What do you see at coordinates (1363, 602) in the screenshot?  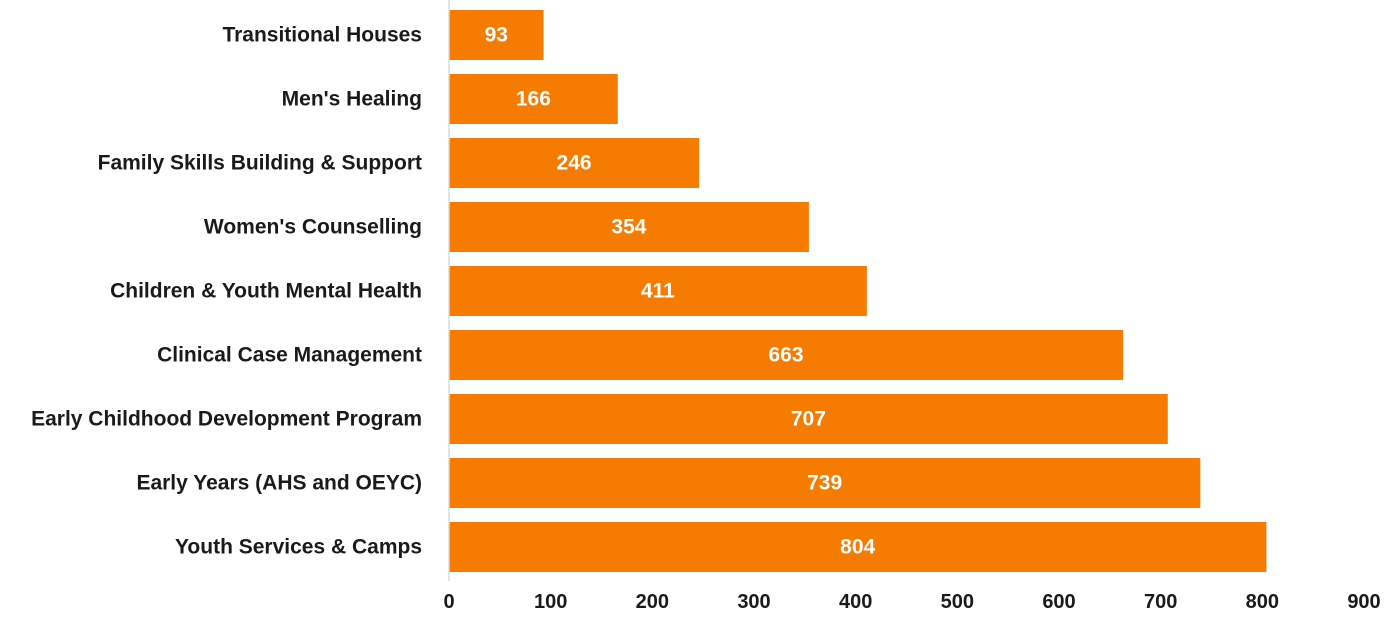 I see `x-tick-label: 900` at bounding box center [1363, 602].